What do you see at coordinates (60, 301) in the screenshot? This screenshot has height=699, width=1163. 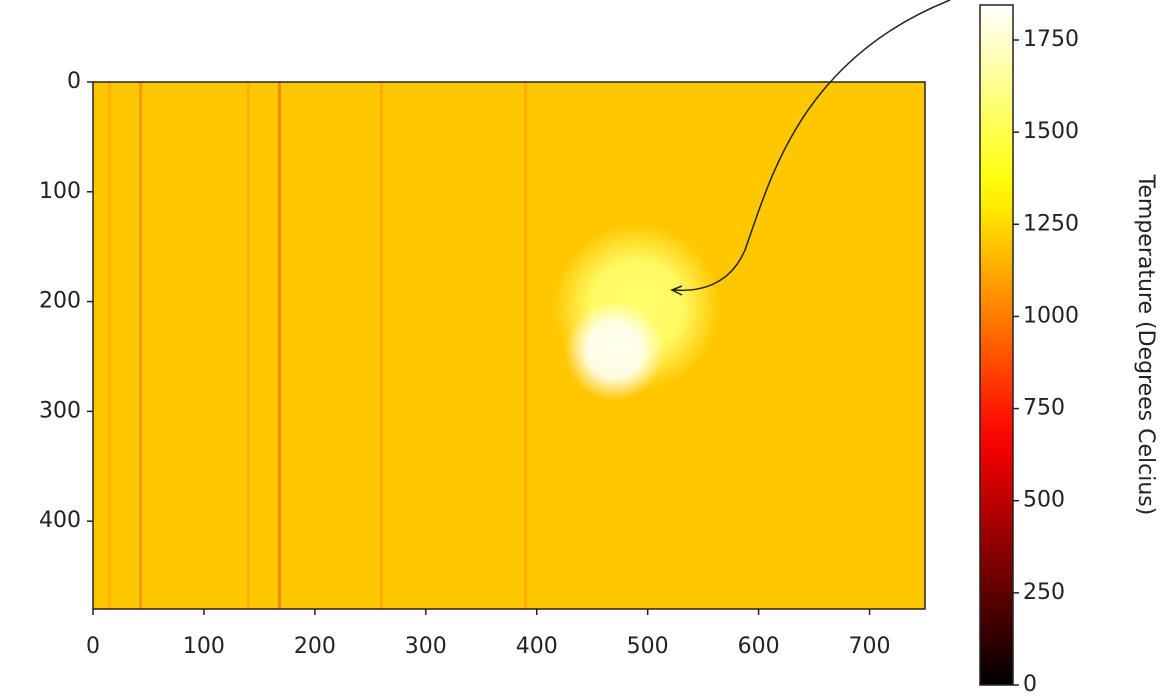 I see `y-tick-label: 200` at bounding box center [60, 301].